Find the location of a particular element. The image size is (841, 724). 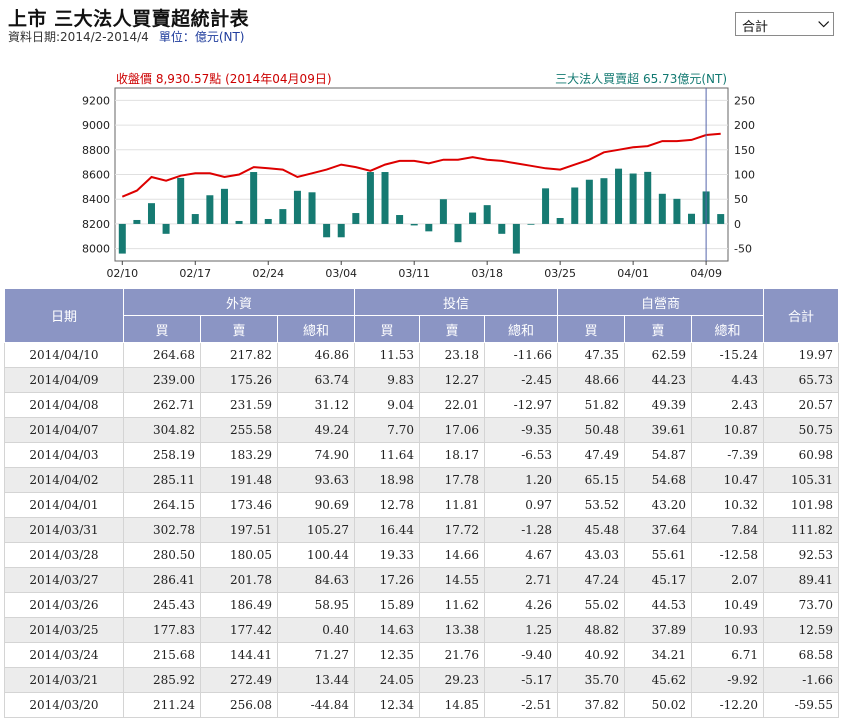

date-cell: 2014/04/02 is located at coordinates (64, 480).